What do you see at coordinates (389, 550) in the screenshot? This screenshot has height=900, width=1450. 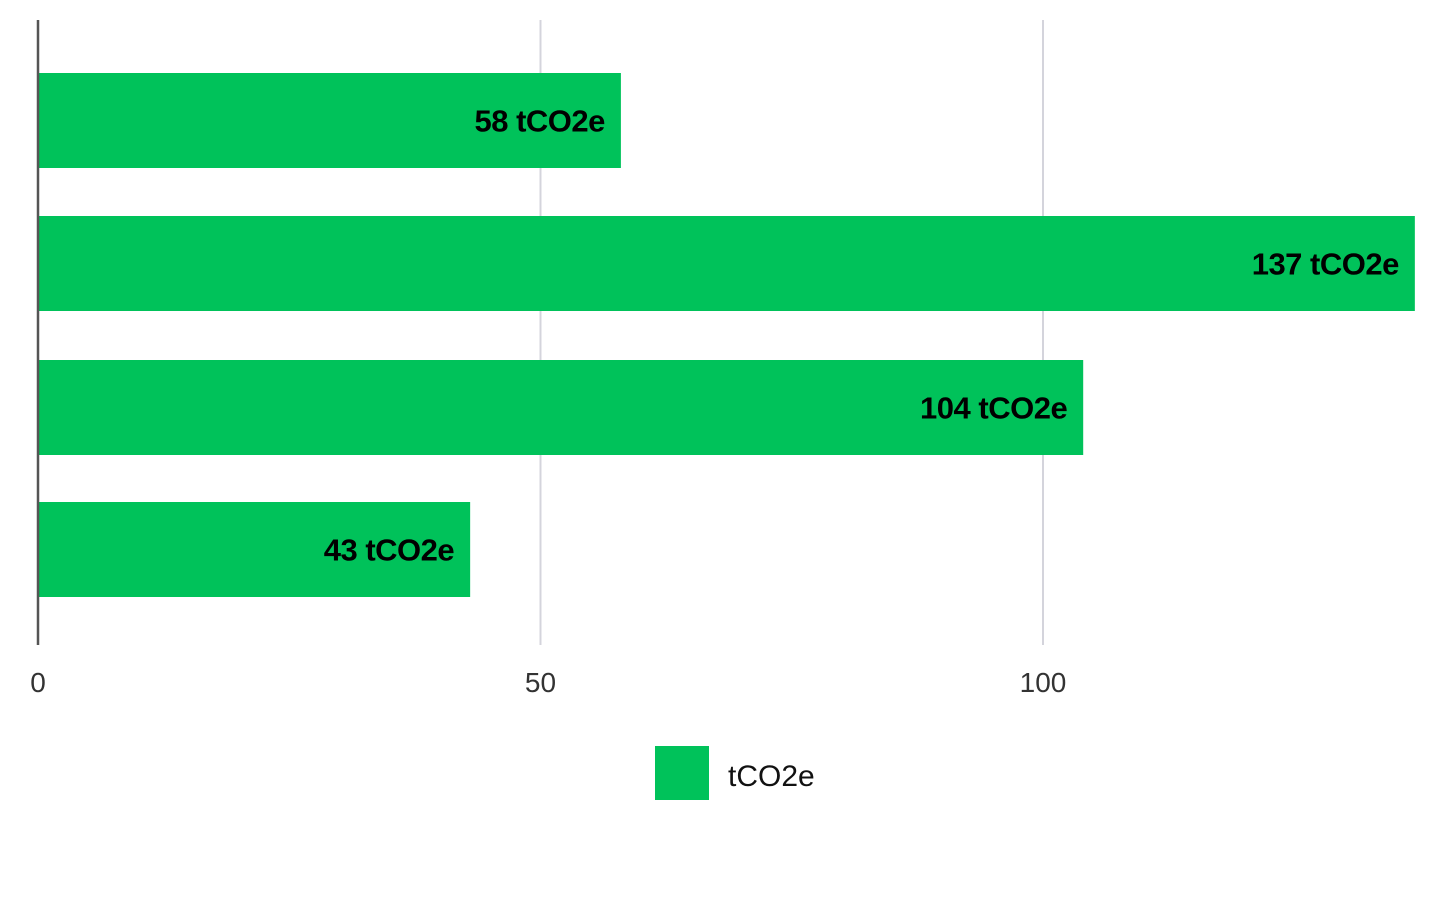 I see `data-label-4: 43 tCO2e` at bounding box center [389, 550].